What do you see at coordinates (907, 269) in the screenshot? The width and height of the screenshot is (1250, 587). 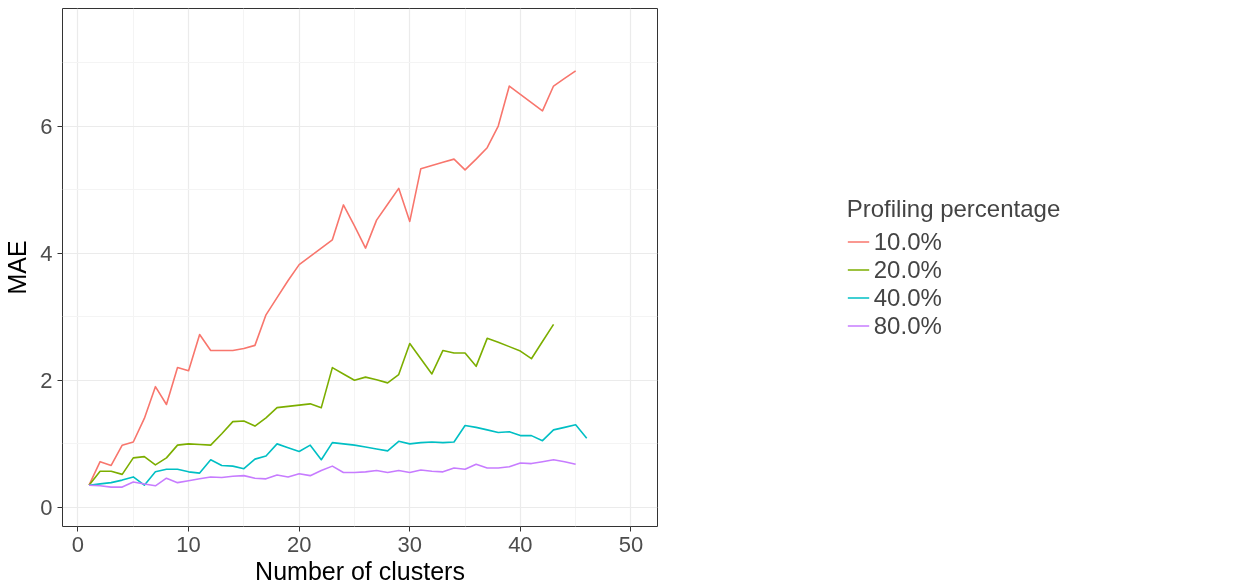 I see `legend-label: 20.0%` at bounding box center [907, 269].